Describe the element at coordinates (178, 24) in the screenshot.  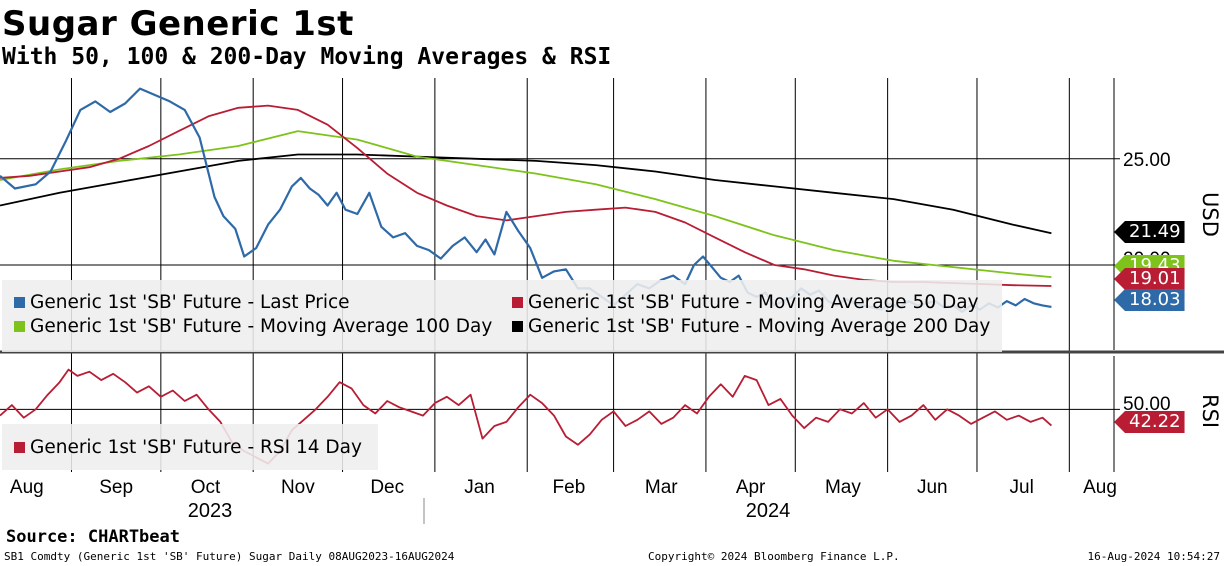
I see `chart-title: Sugar Generic 1st` at that location.